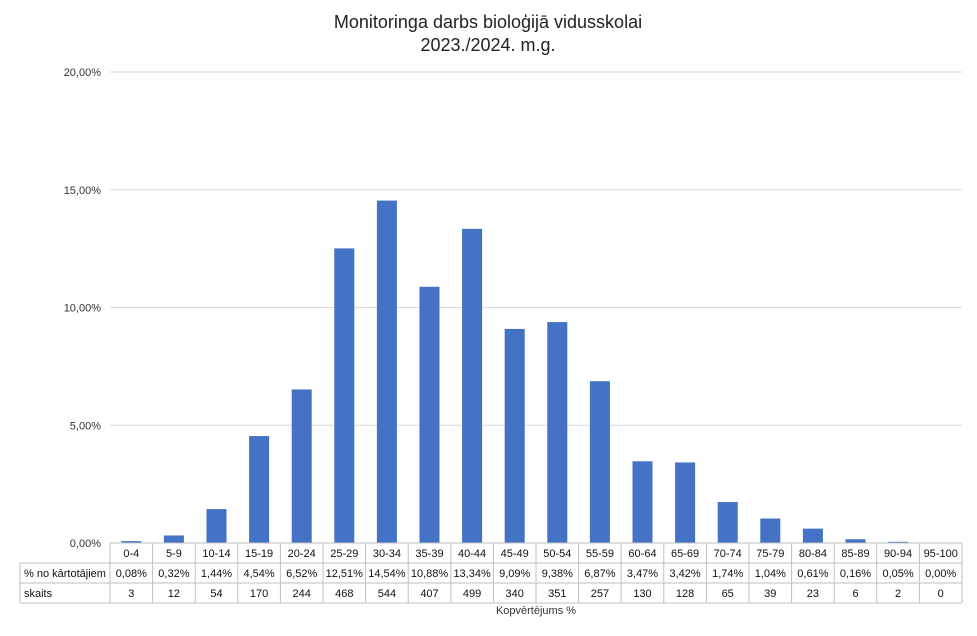 This screenshot has height=636, width=977. I want to click on table-cell: 3, so click(131, 594).